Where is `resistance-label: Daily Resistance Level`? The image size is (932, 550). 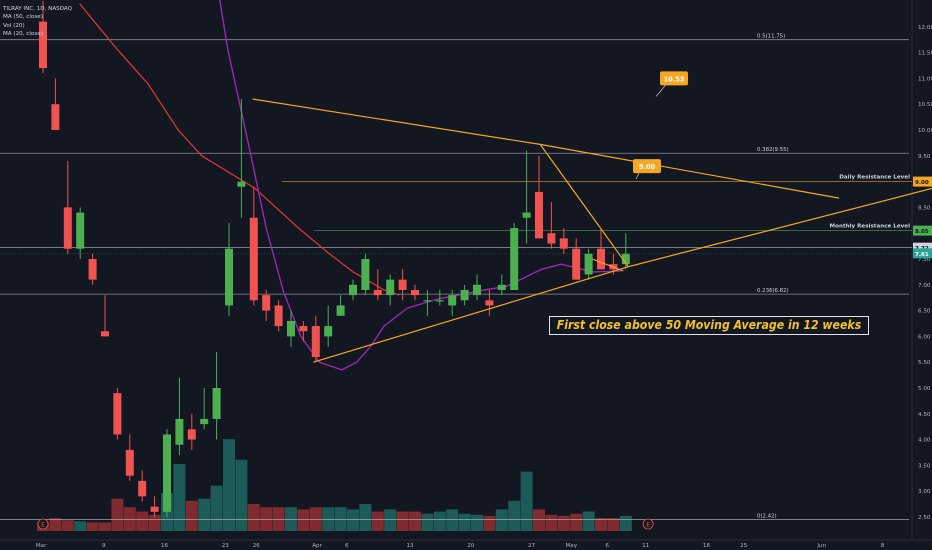 resistance-label: Daily Resistance Level is located at coordinates (874, 178).